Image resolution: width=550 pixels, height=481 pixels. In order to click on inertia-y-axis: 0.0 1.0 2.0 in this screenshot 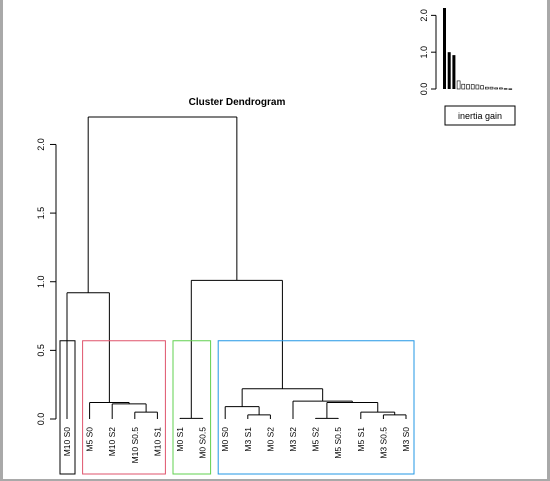, I will do `click(428, 52)`.